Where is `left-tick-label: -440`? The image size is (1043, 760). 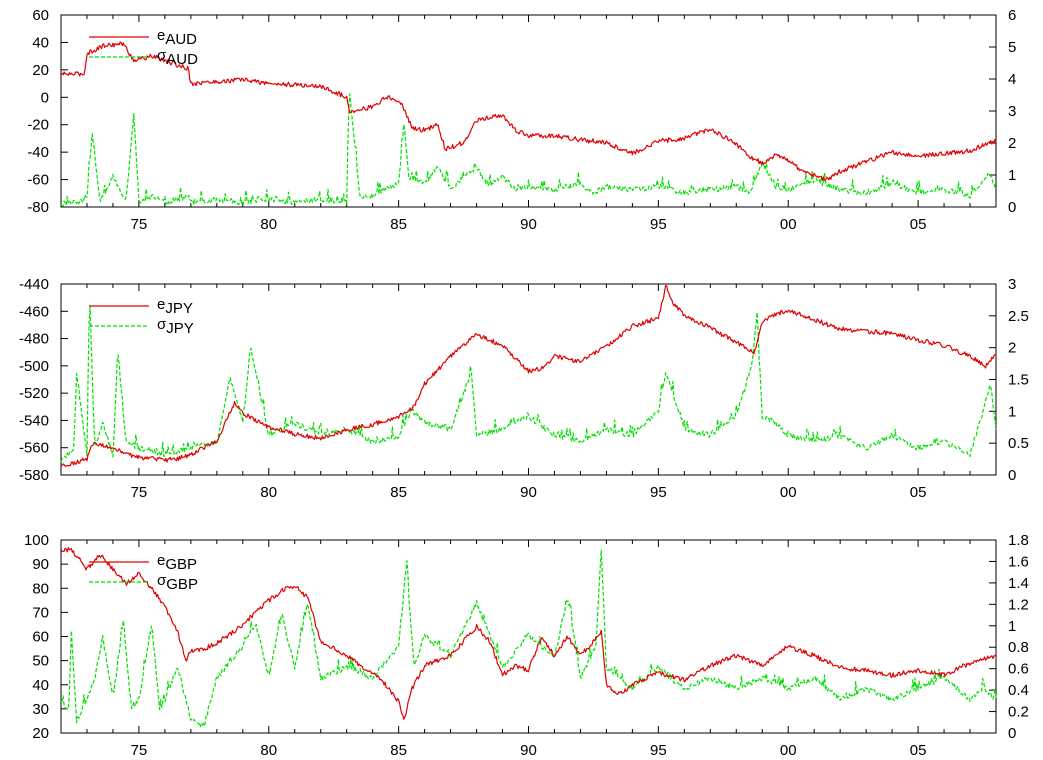
left-tick-label: -440 is located at coordinates (34, 284).